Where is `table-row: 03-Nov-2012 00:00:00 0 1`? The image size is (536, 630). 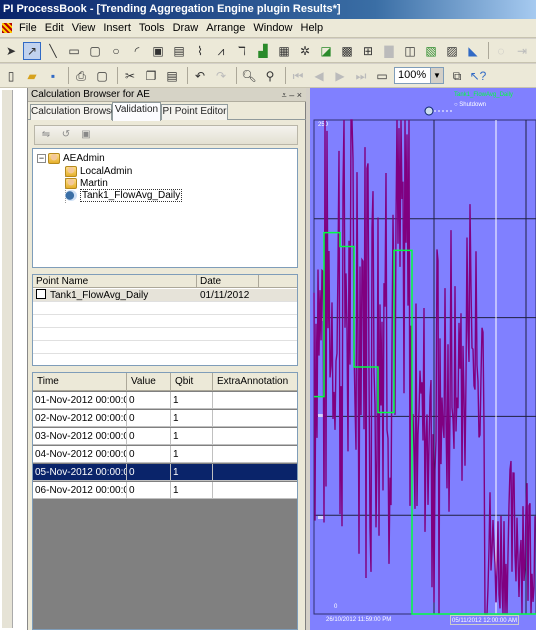 table-row: 03-Nov-2012 00:00:00 0 1 is located at coordinates (165, 436).